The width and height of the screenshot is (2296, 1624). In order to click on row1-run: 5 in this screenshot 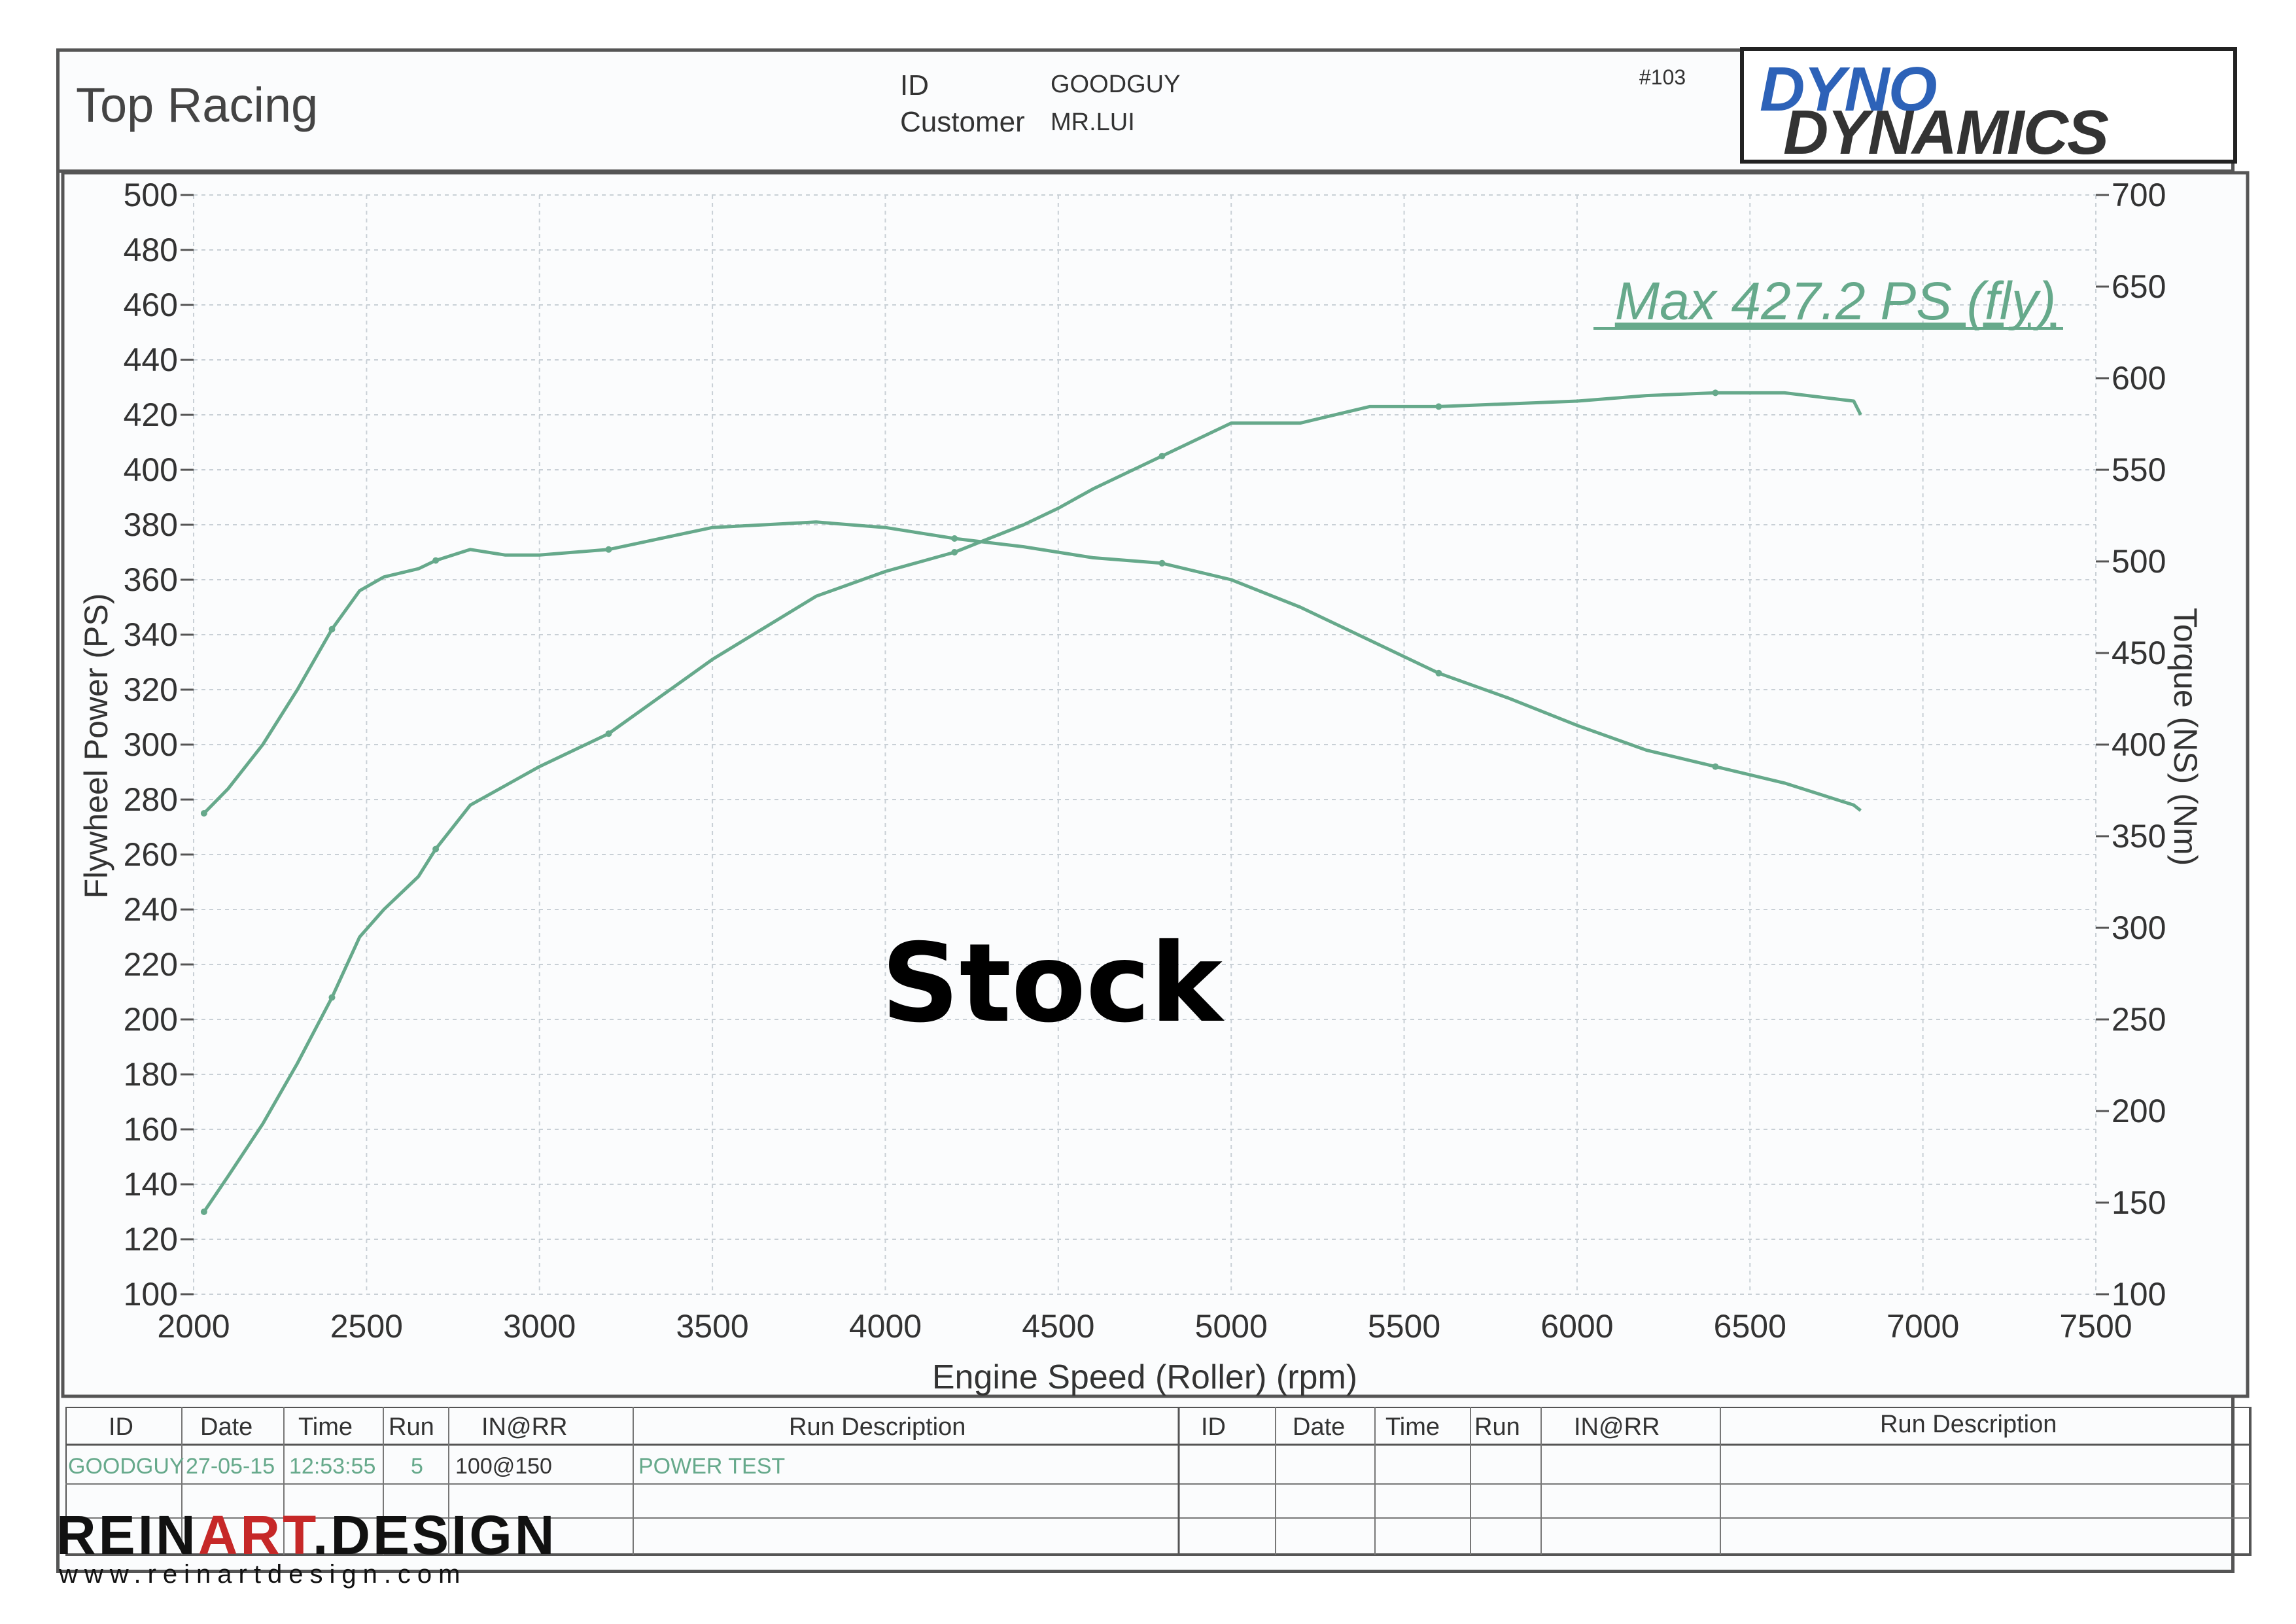, I will do `click(417, 1466)`.